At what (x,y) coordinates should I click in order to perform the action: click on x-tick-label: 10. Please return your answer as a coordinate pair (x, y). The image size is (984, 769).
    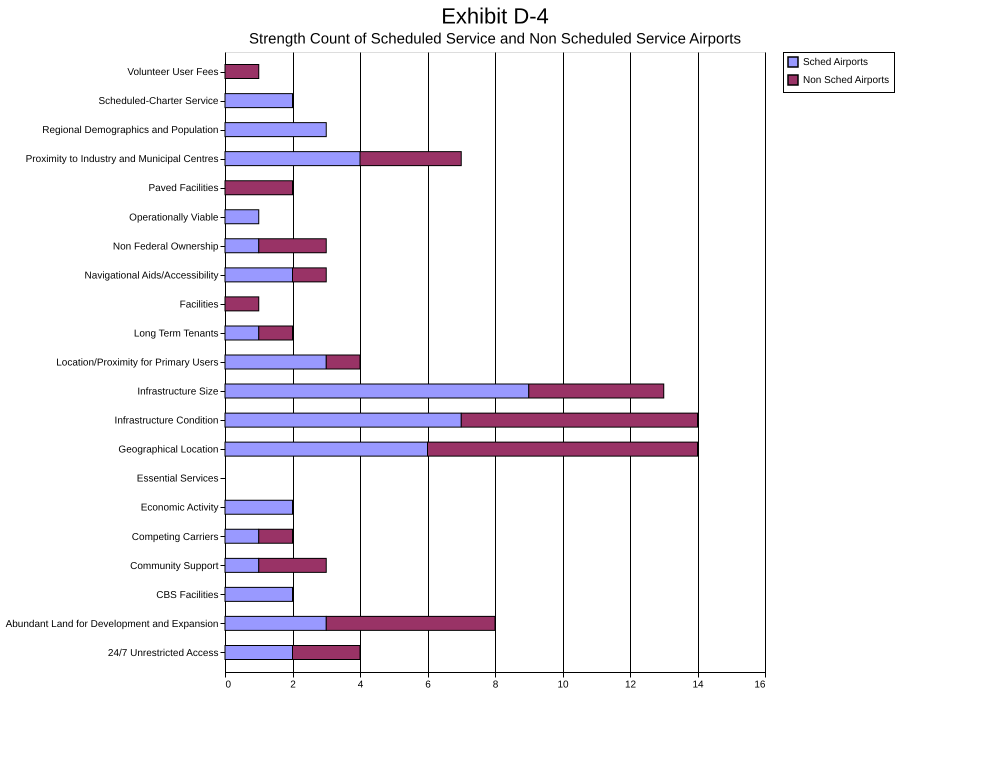
    Looking at the image, I should click on (563, 685).